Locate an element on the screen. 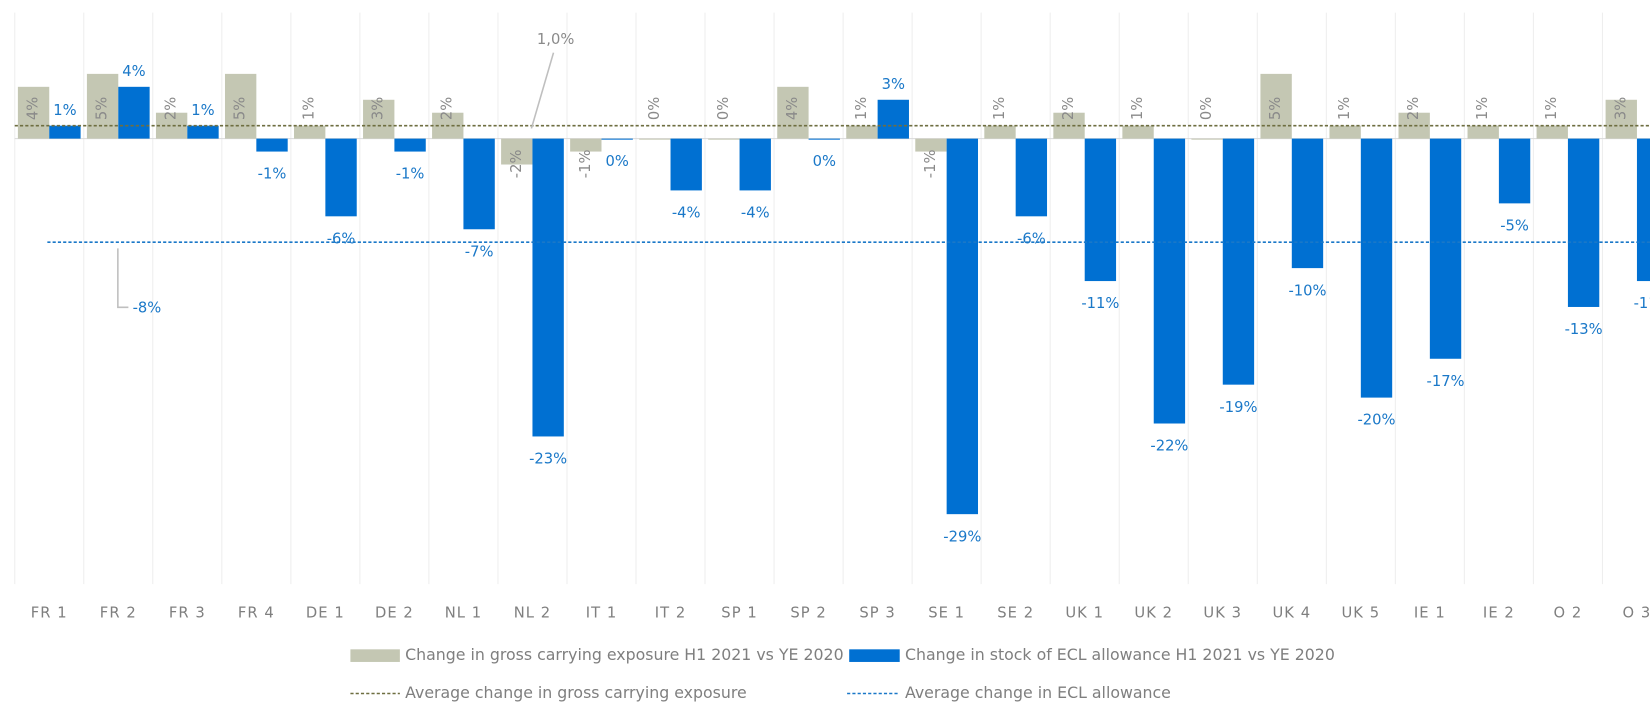  x-tick-label: IE 1 is located at coordinates (1430, 613).